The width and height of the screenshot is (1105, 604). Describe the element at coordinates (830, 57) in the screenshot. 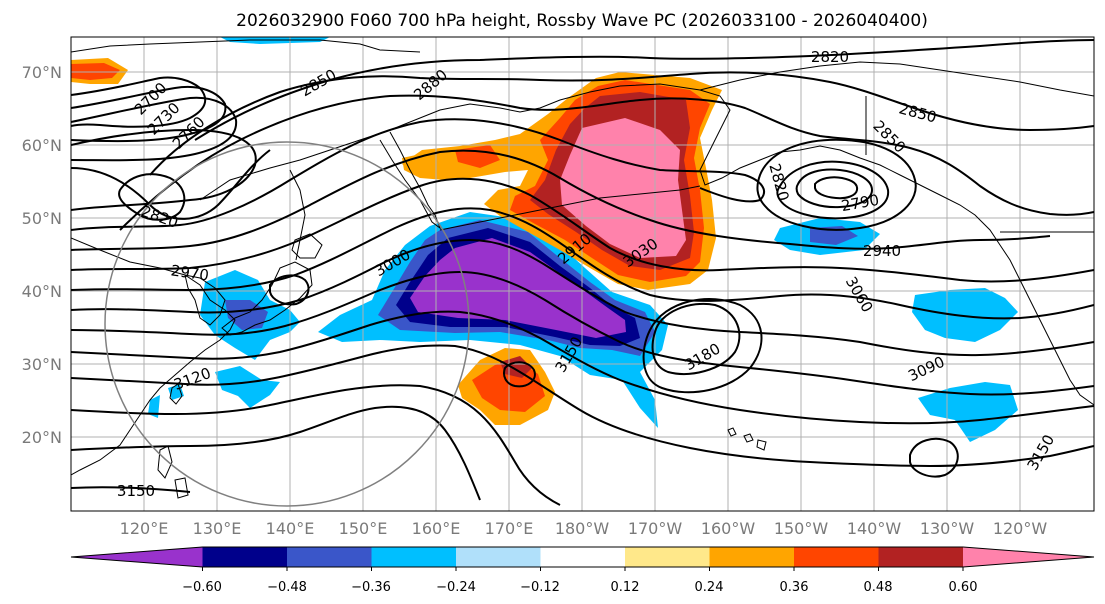

I see `contour-label: 2820` at that location.